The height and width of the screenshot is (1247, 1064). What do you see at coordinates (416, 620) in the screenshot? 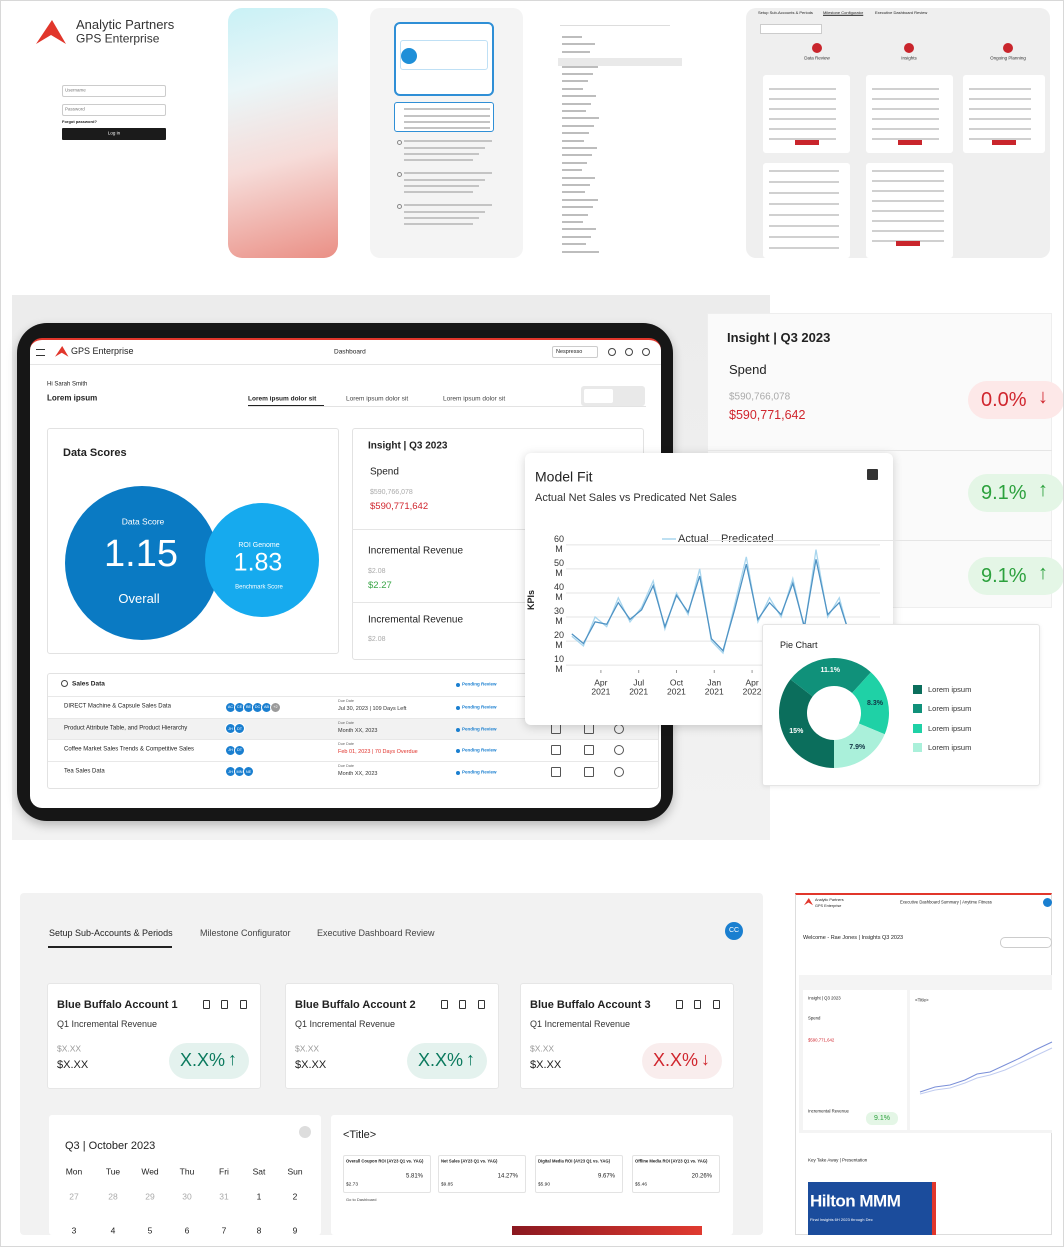
I see `metric-name: Incremental Revenue` at bounding box center [416, 620].